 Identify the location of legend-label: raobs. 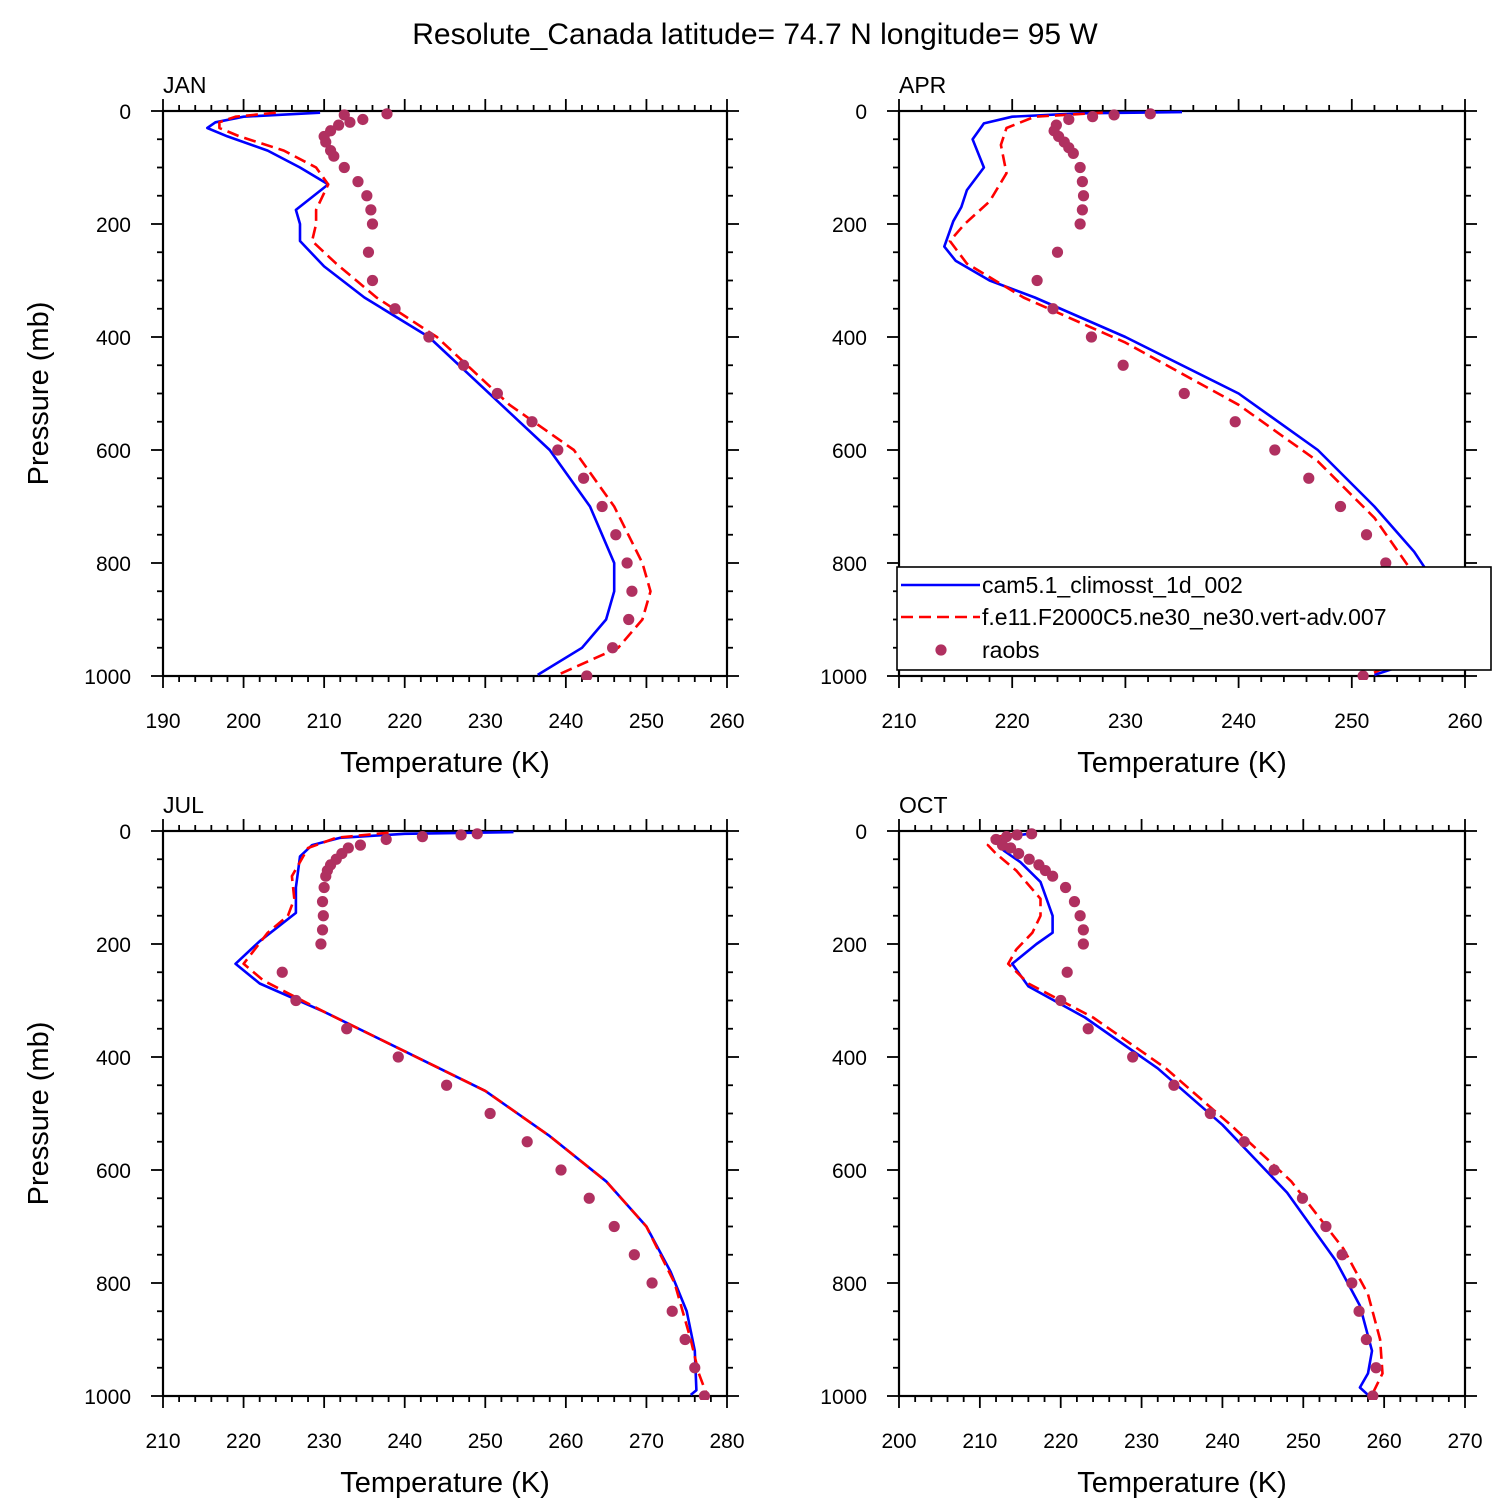
(1011, 650).